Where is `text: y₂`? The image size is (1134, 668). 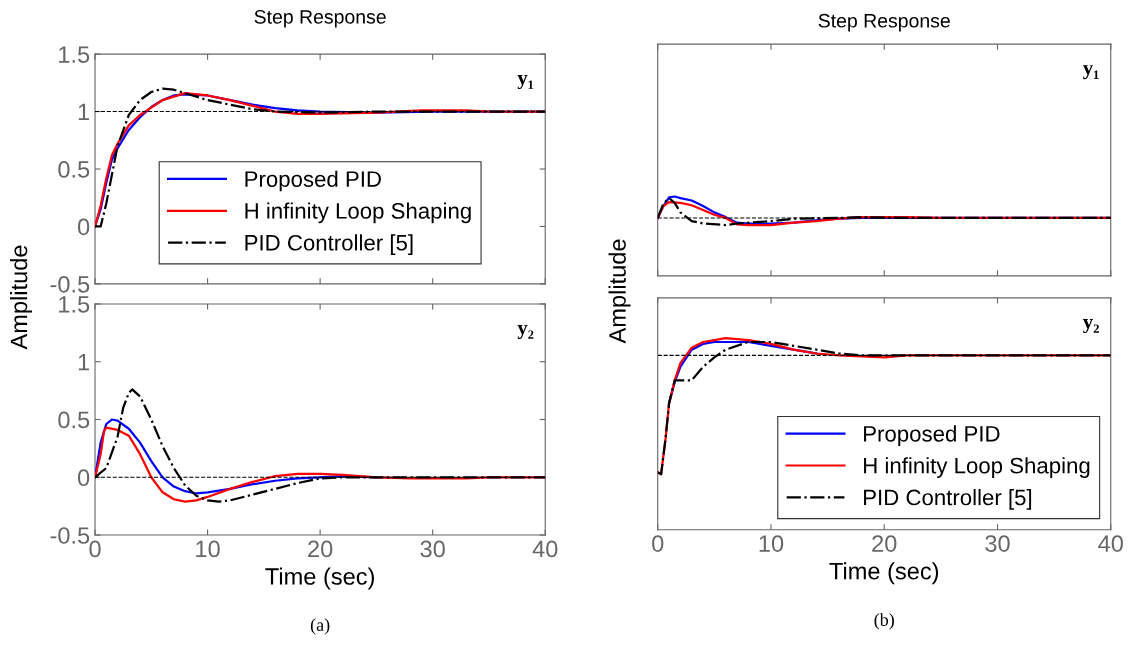 text: y₂ is located at coordinates (1090, 326).